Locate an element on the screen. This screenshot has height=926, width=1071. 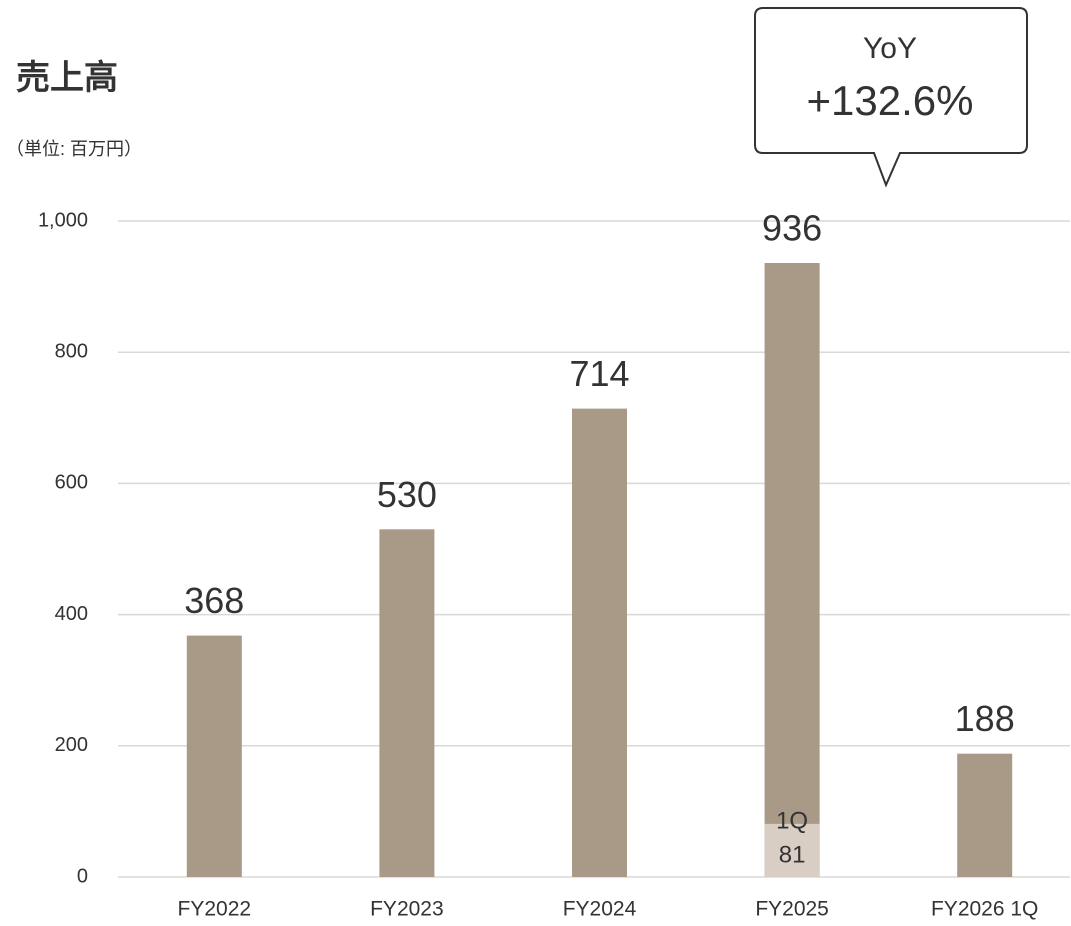
y-tick-label: 0 is located at coordinates (82, 876).